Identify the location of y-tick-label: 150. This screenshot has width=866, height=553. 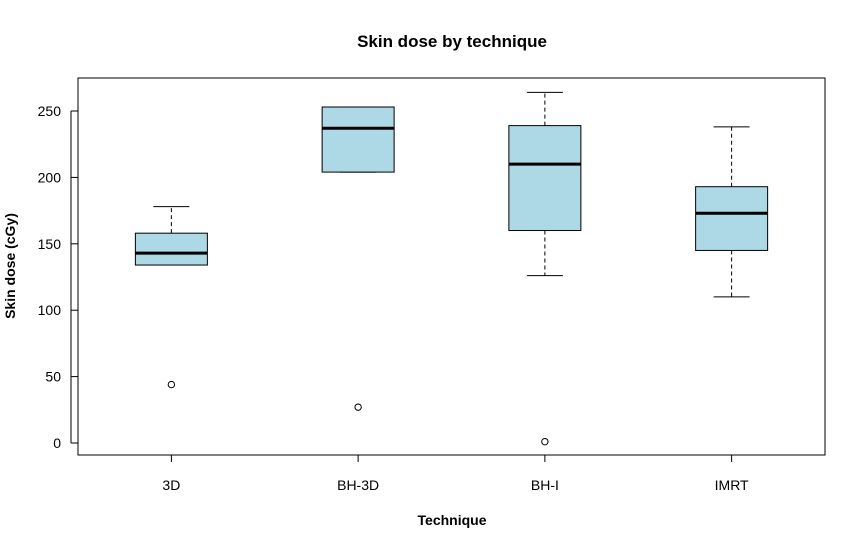
(50, 244).